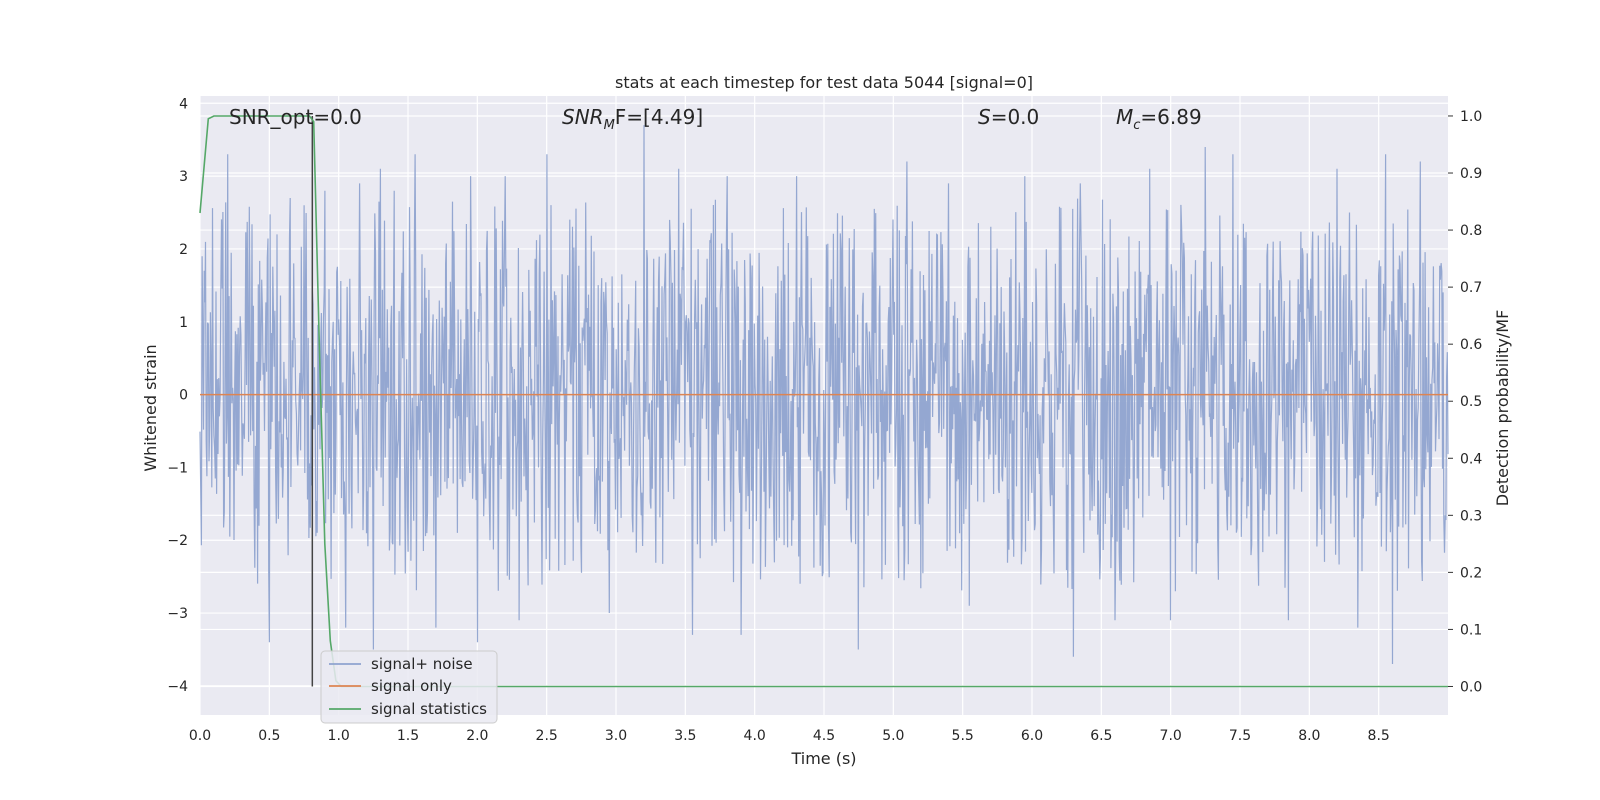 The width and height of the screenshot is (1600, 800). Describe the element at coordinates (477, 736) in the screenshot. I see `x-tick-label: 2.0` at that location.